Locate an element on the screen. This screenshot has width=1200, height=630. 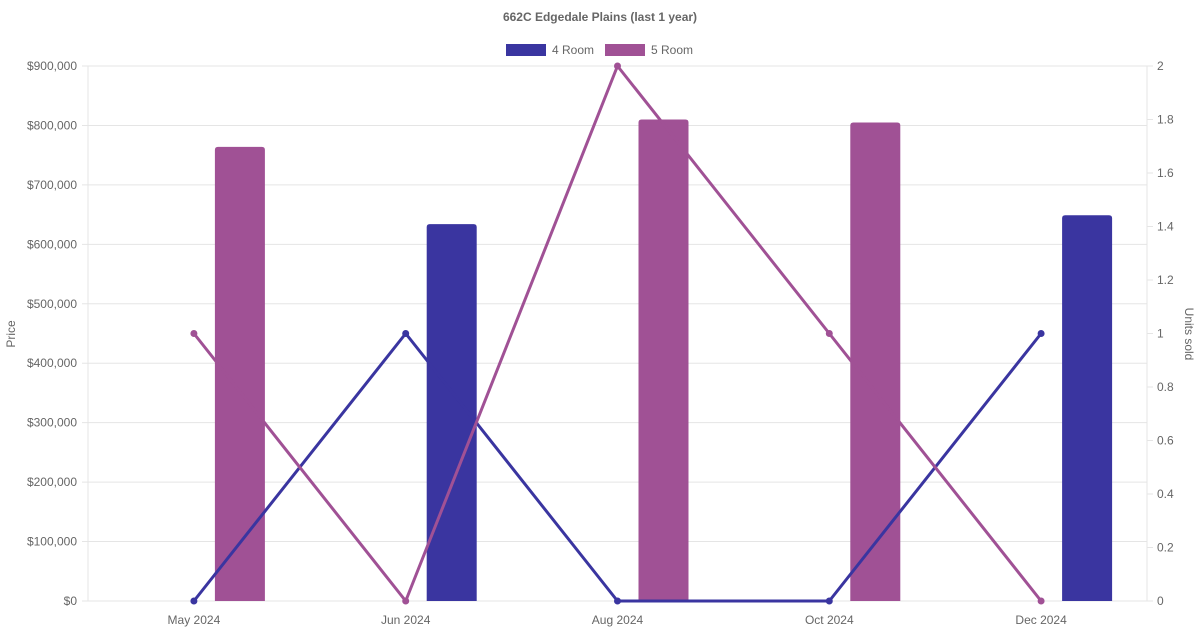
legend-label-5-room: 5 Room is located at coordinates (672, 50).